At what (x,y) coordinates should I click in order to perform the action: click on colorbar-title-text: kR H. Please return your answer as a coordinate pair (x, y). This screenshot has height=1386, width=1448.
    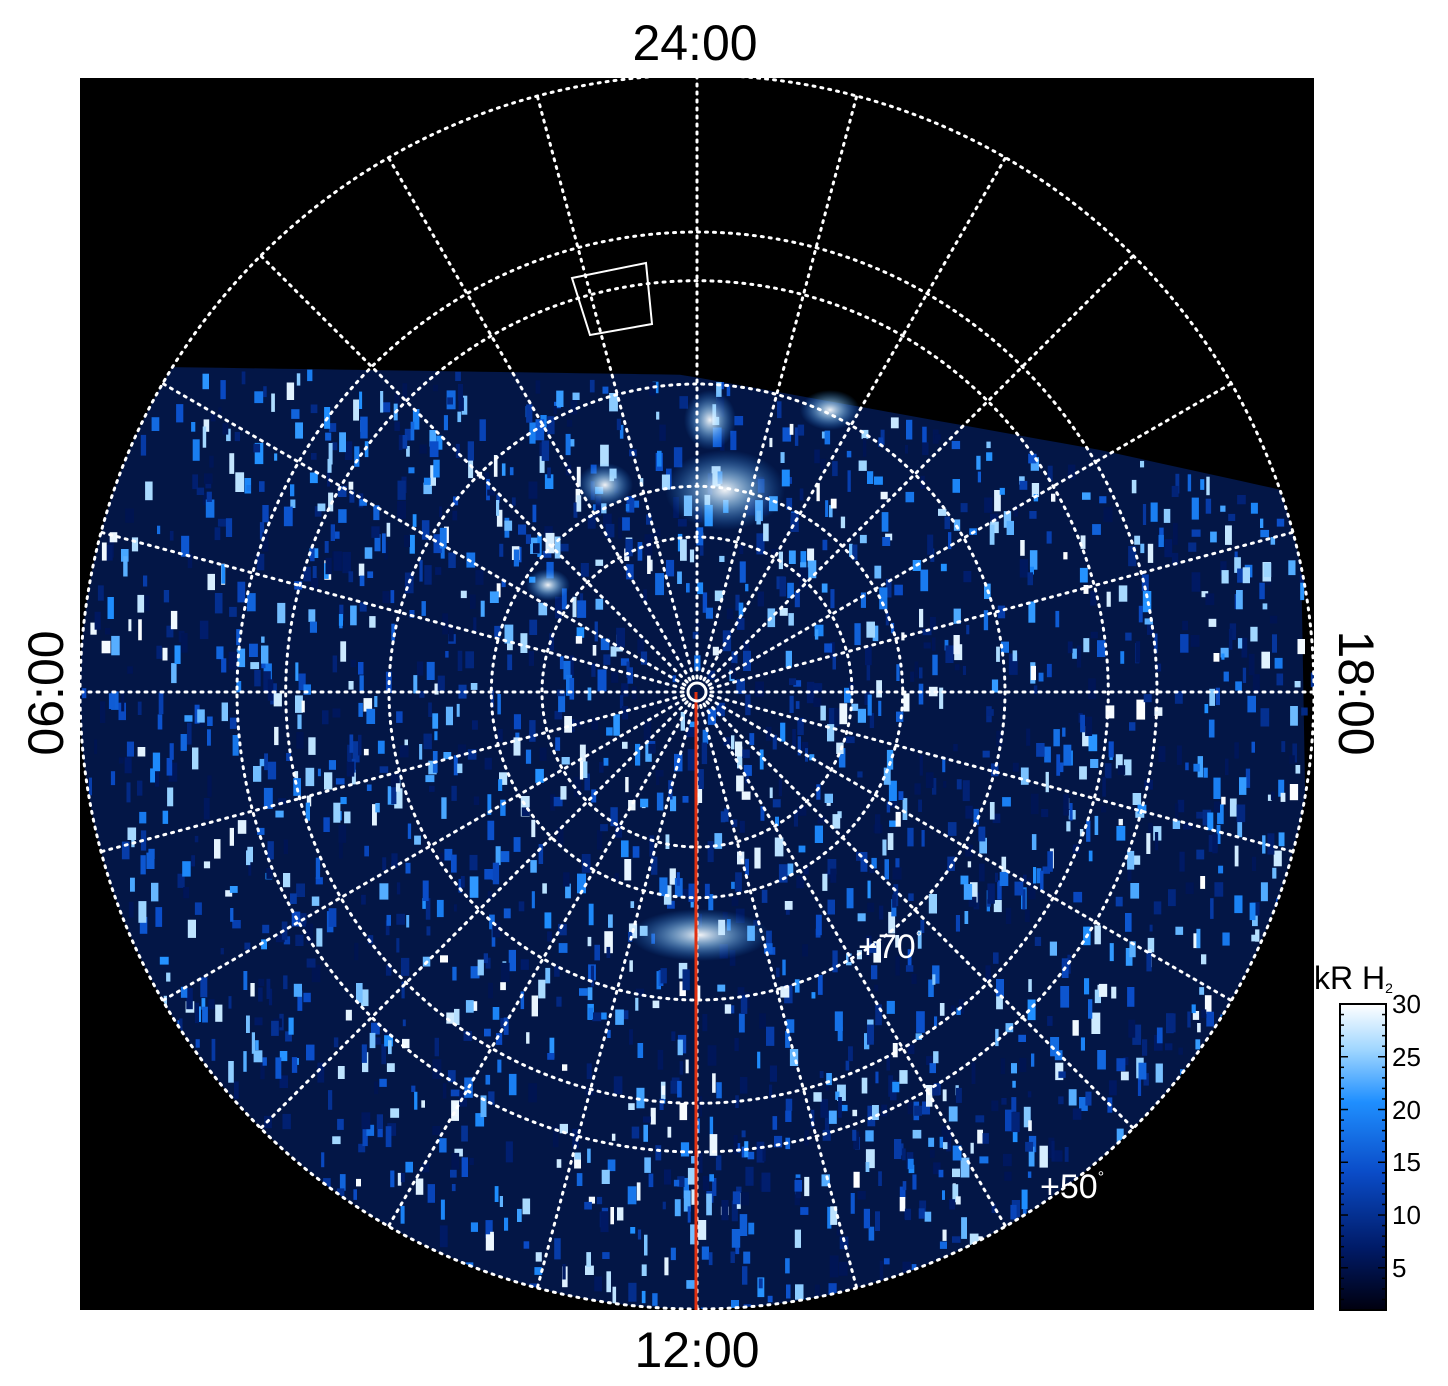
    Looking at the image, I should click on (1350, 978).